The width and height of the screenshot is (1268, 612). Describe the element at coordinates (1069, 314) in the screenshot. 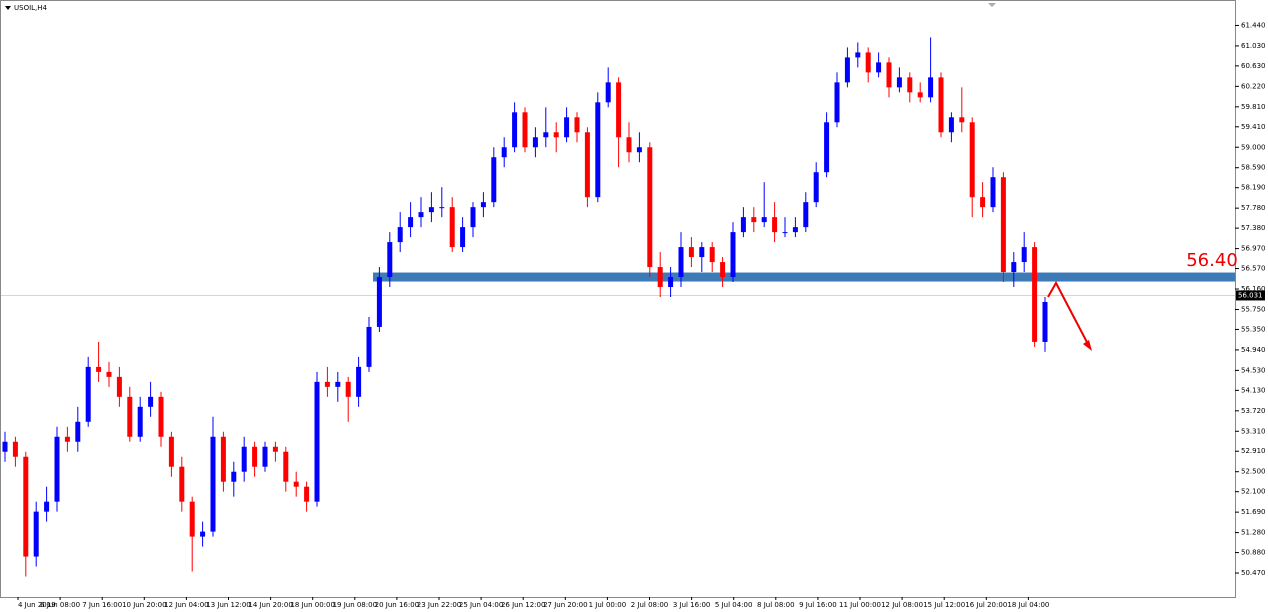

I see `forecast-arrow` at that location.